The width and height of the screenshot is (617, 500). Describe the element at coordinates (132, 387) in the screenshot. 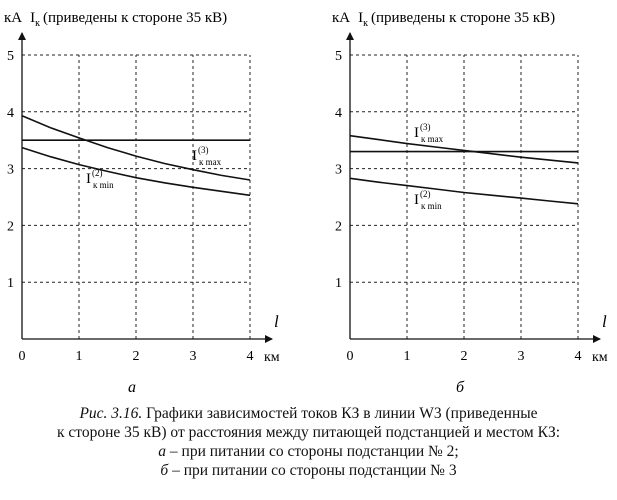

I see `panel-label: а` at that location.